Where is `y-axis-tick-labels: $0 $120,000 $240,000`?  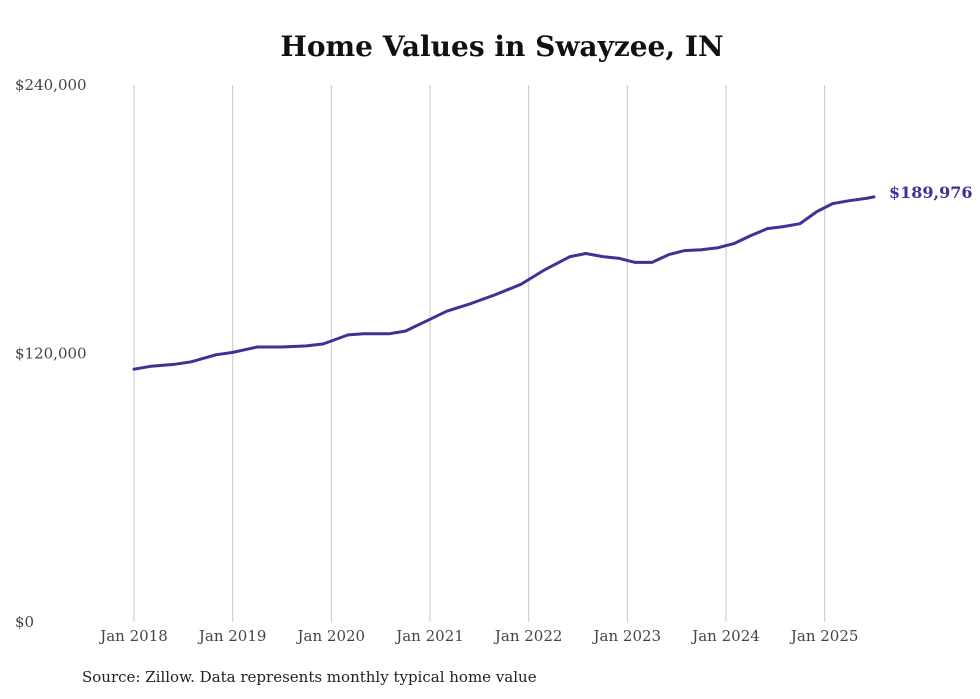
y-axis-tick-labels: $0 $120,000 $240,000 is located at coordinates (51, 353).